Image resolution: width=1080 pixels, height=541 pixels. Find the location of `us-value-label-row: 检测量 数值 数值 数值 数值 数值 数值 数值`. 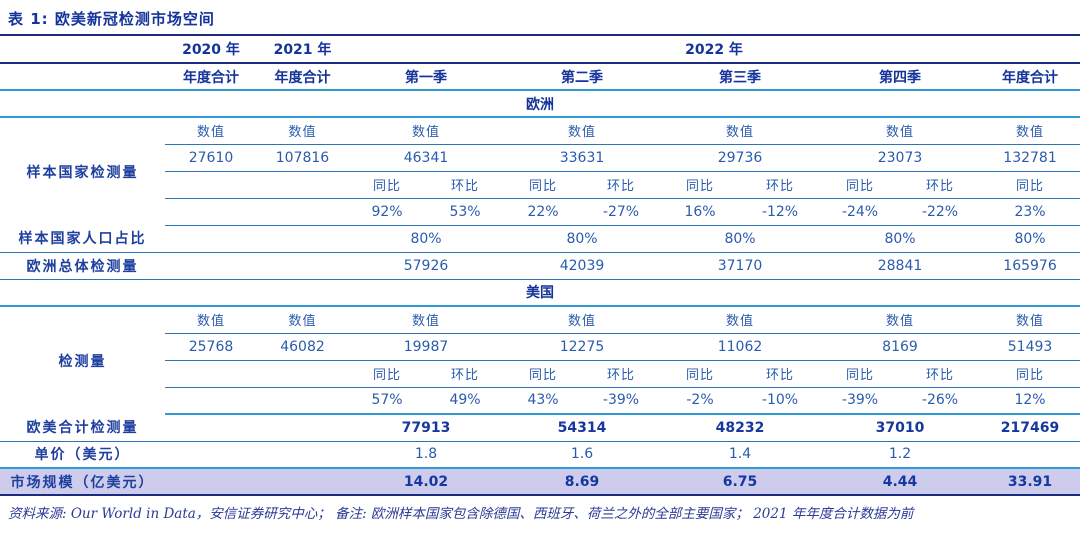

us-value-label-row: 检测量 数值 数值 数值 数值 数值 数值 数值 is located at coordinates (540, 338).